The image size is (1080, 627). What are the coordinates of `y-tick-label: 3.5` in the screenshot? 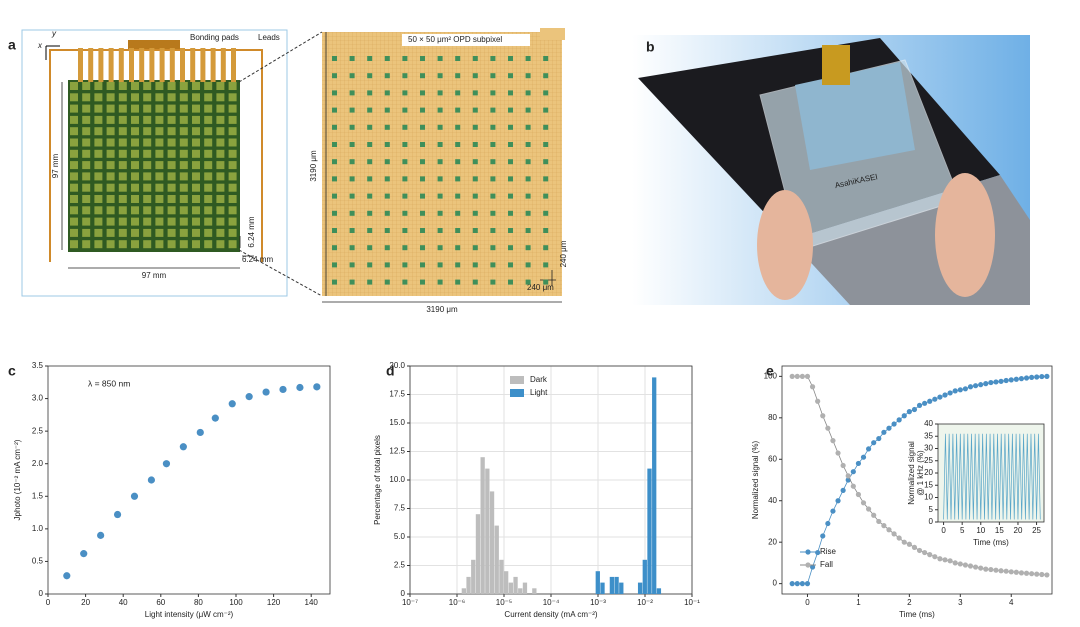 It's located at (38, 365).